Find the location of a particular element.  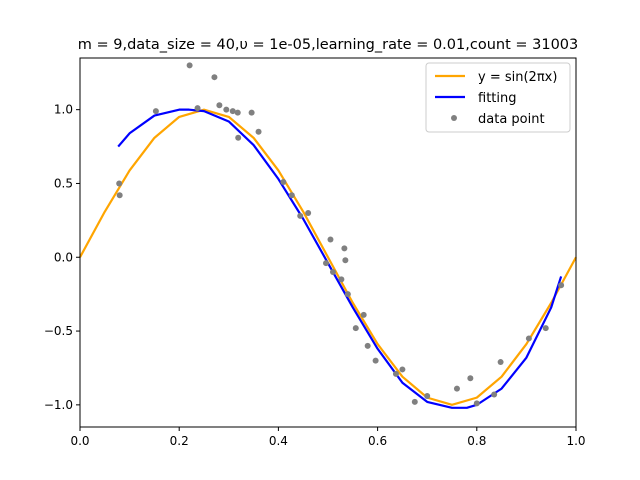

y-tick-label: −0.5 is located at coordinates (58, 331).